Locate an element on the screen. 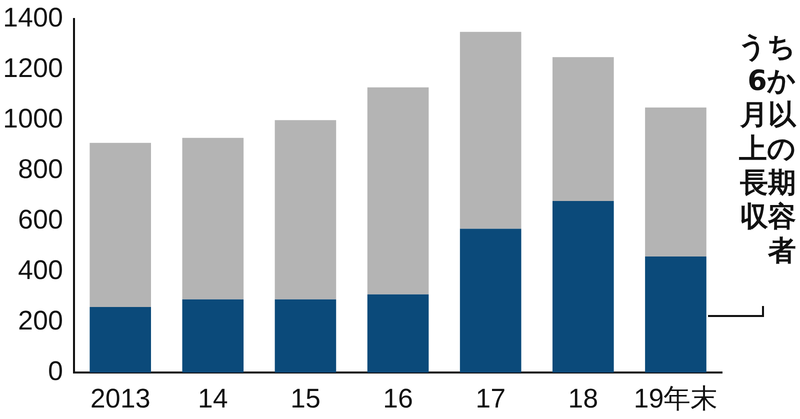 This screenshot has width=800, height=419. y-tick-label: 800 is located at coordinates (41, 169).